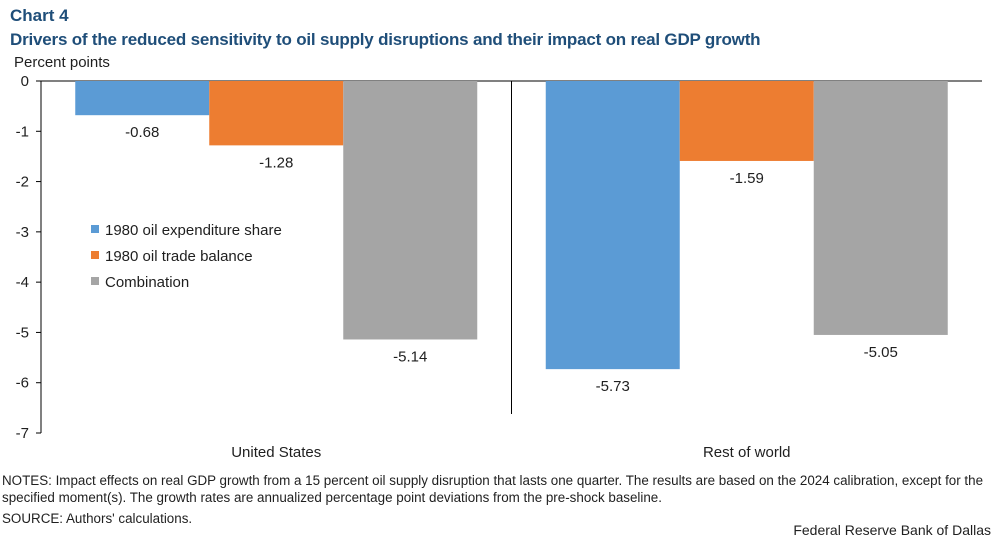  Describe the element at coordinates (25, 81) in the screenshot. I see `y-tick-label: 0` at that location.